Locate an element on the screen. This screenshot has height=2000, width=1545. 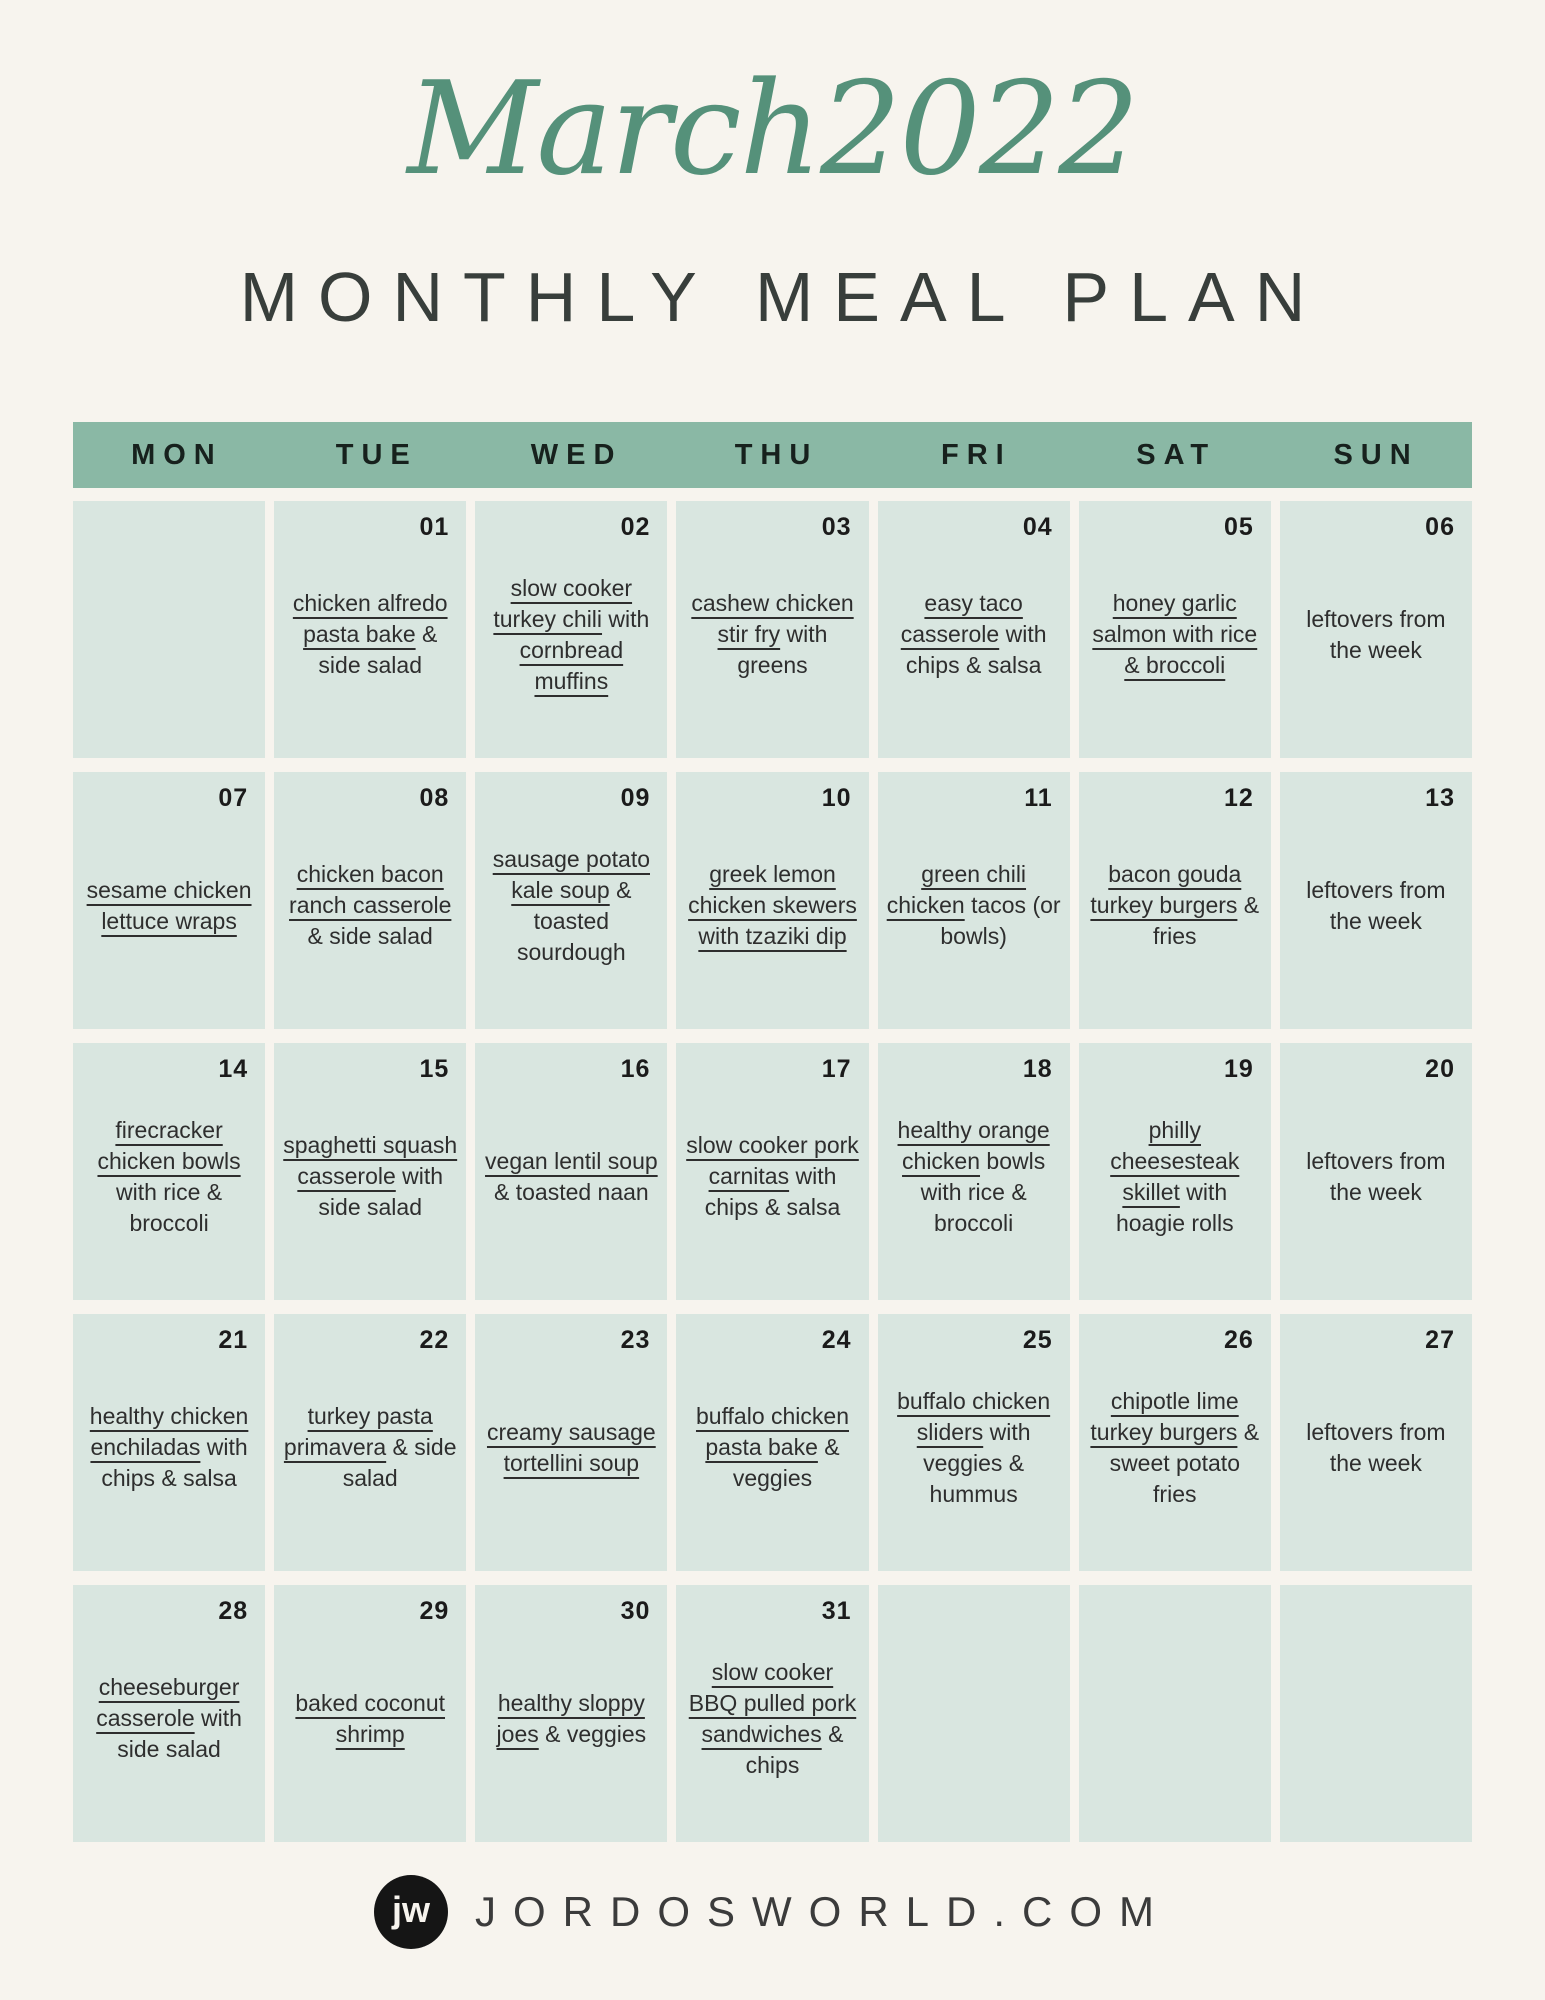
meal-link: cashew chicken stir fry is located at coordinates (772, 618).